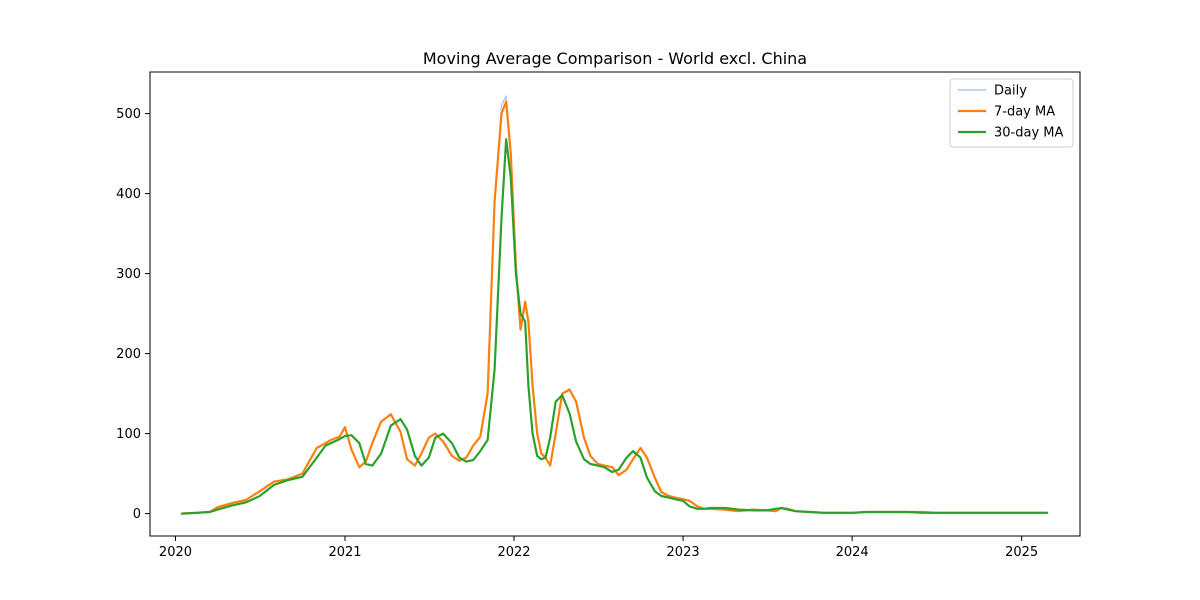  What do you see at coordinates (1028, 133) in the screenshot?
I see `legend-label: 30-day MA` at bounding box center [1028, 133].